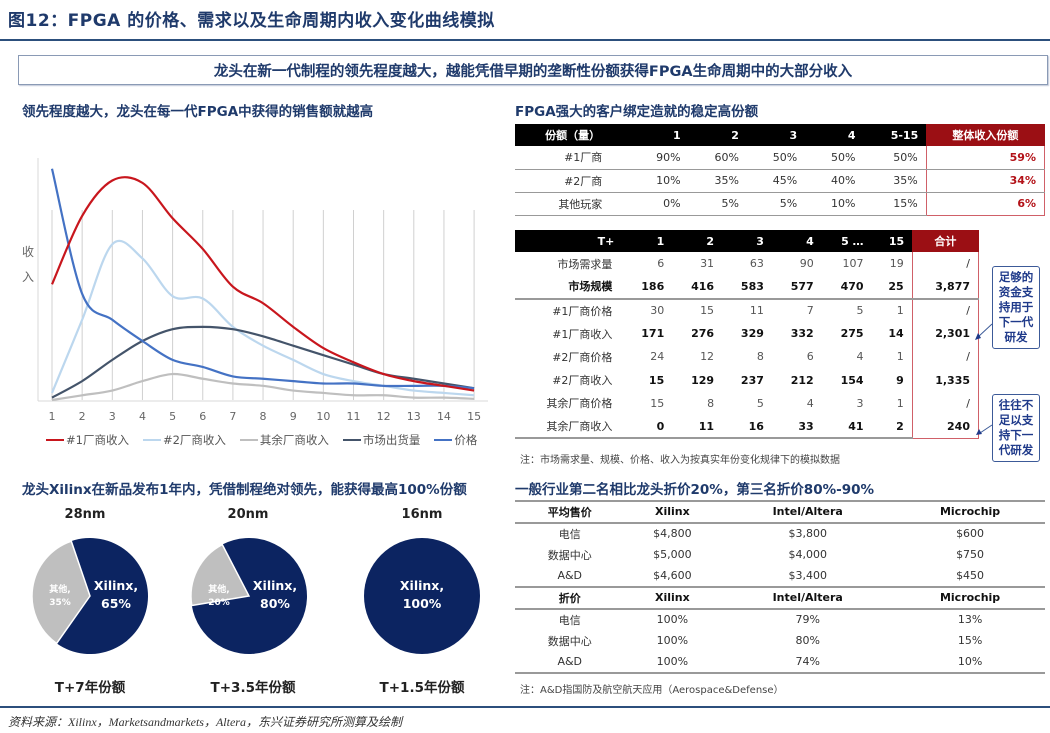 The width and height of the screenshot is (1050, 733). What do you see at coordinates (474, 416) in the screenshot?
I see `x-tick-label: 15` at bounding box center [474, 416].